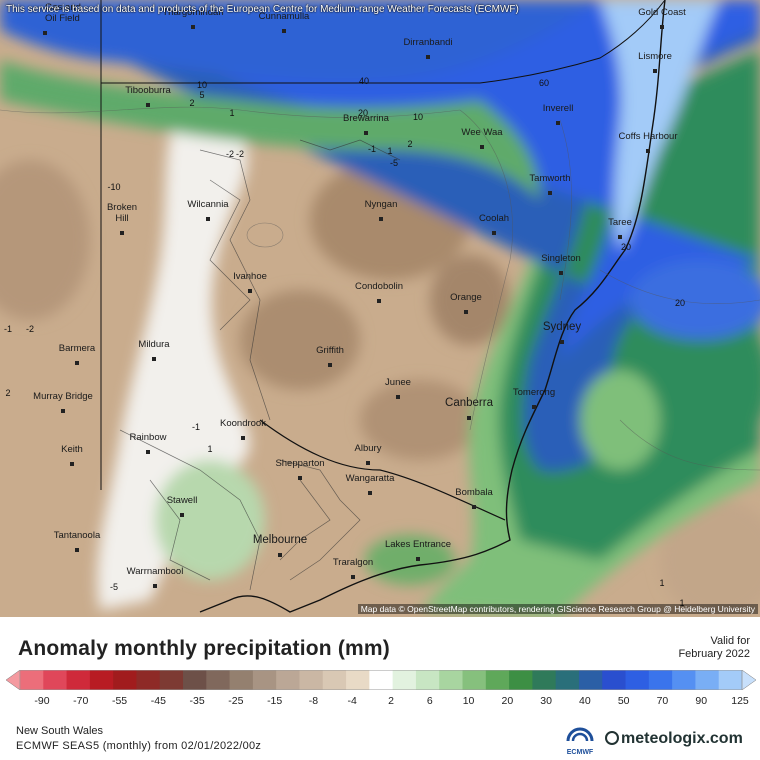 Image resolution: width=760 pixels, height=760 pixels. What do you see at coordinates (544, 83) in the screenshot?
I see `contour-label: 60` at bounding box center [544, 83].